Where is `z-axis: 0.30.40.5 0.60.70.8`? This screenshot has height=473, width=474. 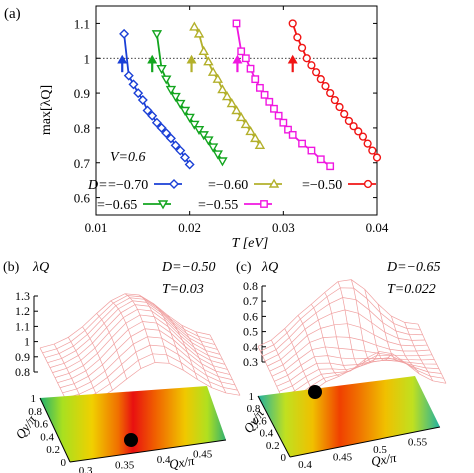 z-axis: 0.30.40.5 0.60.70.8 is located at coordinates (254, 324).